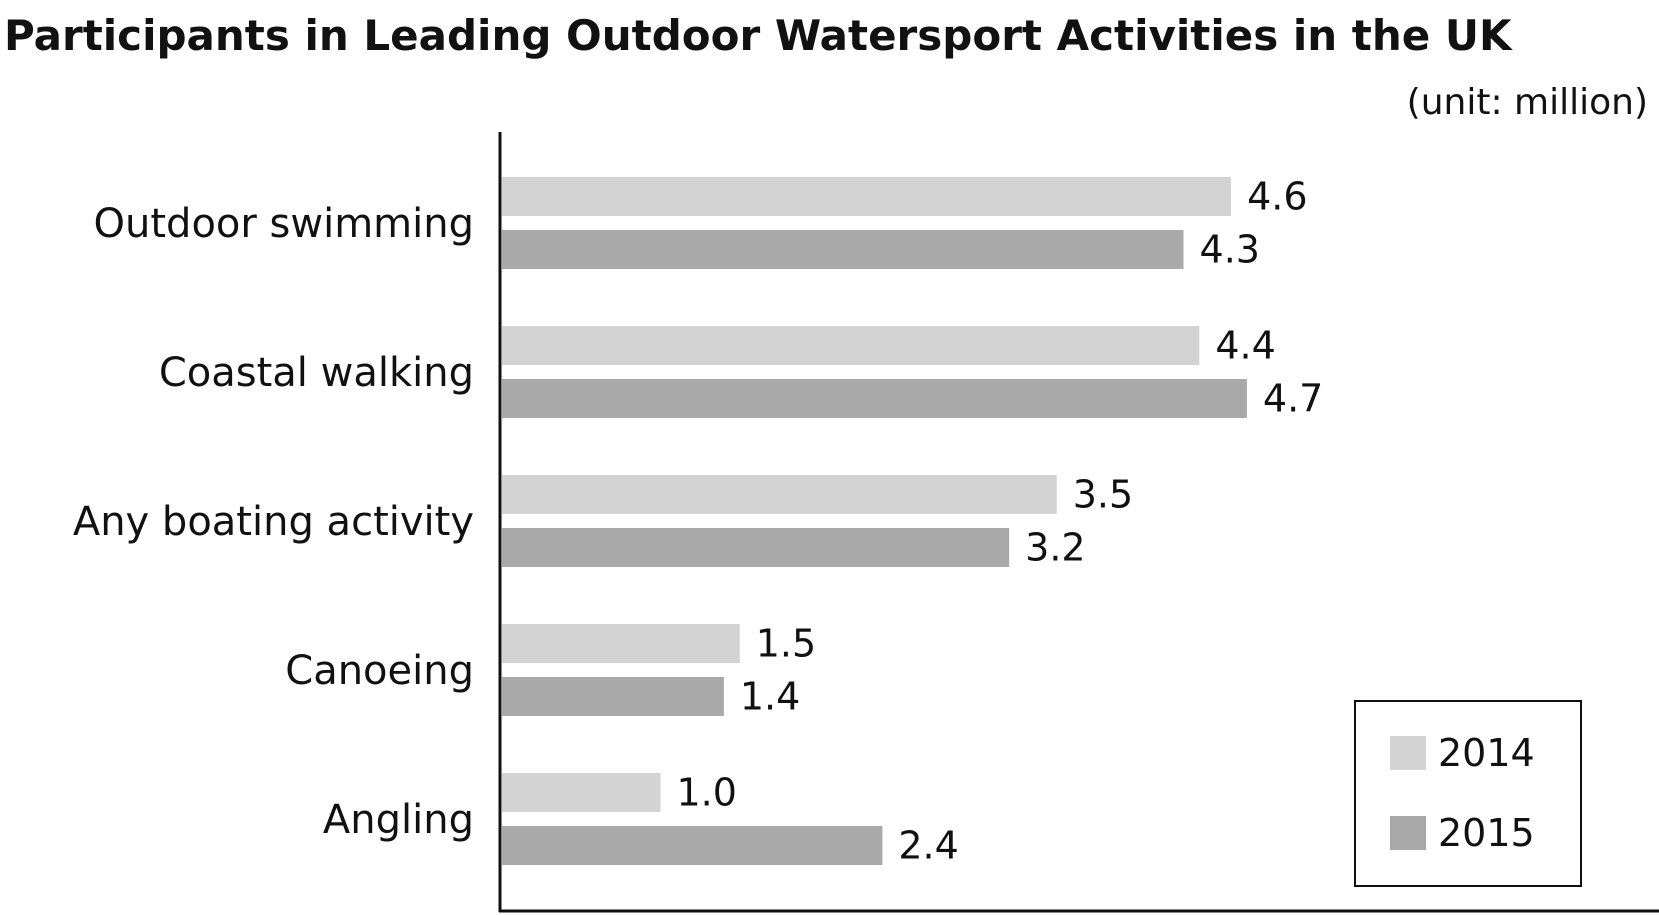 Image resolution: width=1659 pixels, height=915 pixels. Describe the element at coordinates (770, 697) in the screenshot. I see `value-label-canoeing-2015: 1.4` at that location.